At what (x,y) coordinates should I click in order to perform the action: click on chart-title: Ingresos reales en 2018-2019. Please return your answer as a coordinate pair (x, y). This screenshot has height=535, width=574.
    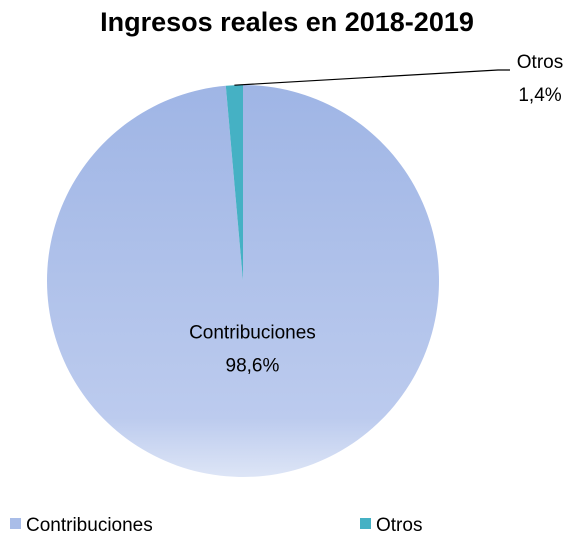
    Looking at the image, I should click on (287, 22).